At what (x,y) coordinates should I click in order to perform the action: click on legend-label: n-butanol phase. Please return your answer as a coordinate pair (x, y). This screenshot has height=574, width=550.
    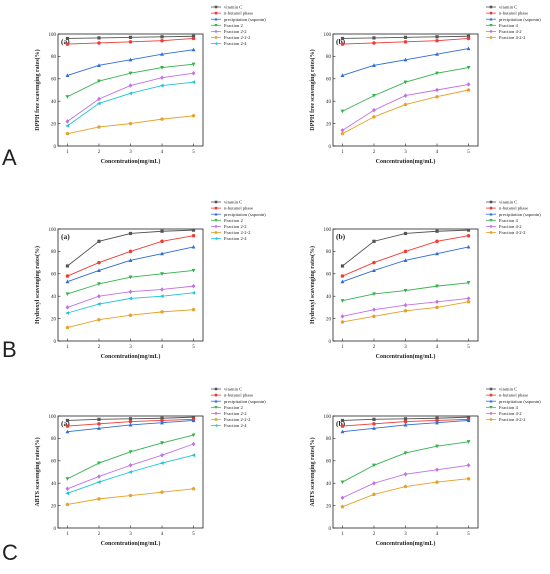
    Looking at the image, I should click on (513, 208).